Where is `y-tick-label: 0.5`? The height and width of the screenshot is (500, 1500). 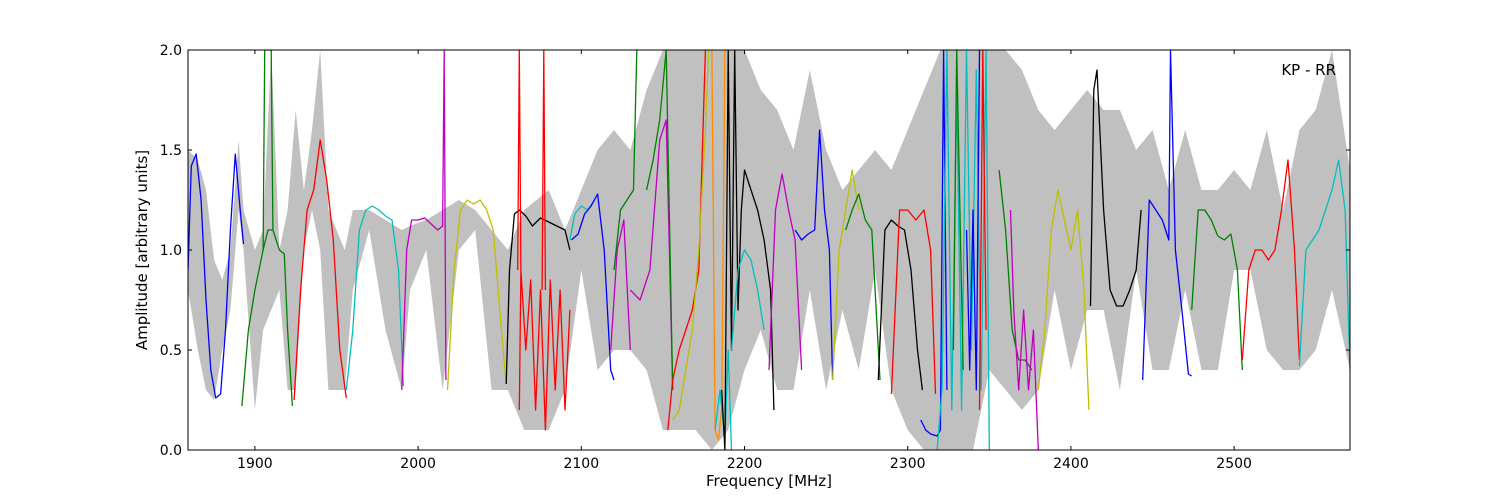
y-tick-label: 0.5 is located at coordinates (171, 351).